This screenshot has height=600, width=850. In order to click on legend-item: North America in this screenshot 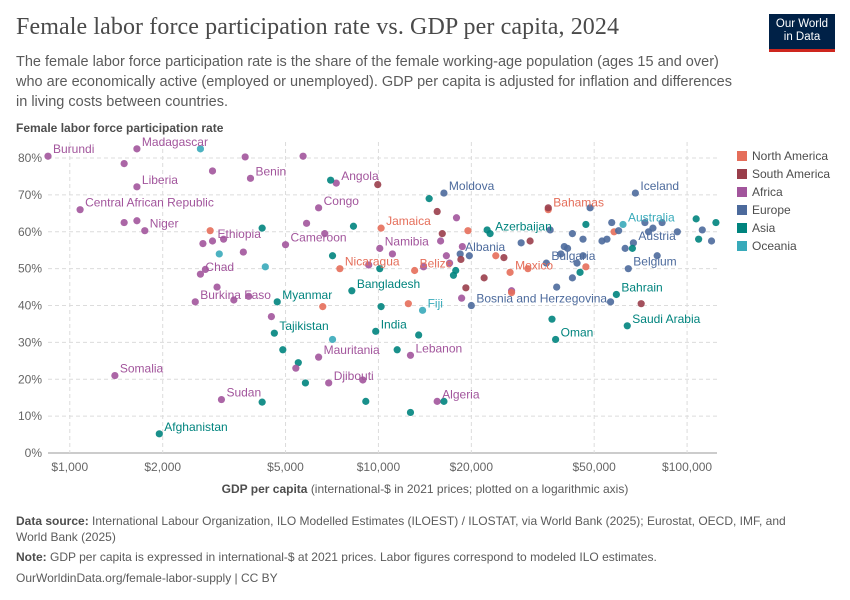, I will do `click(783, 156)`.